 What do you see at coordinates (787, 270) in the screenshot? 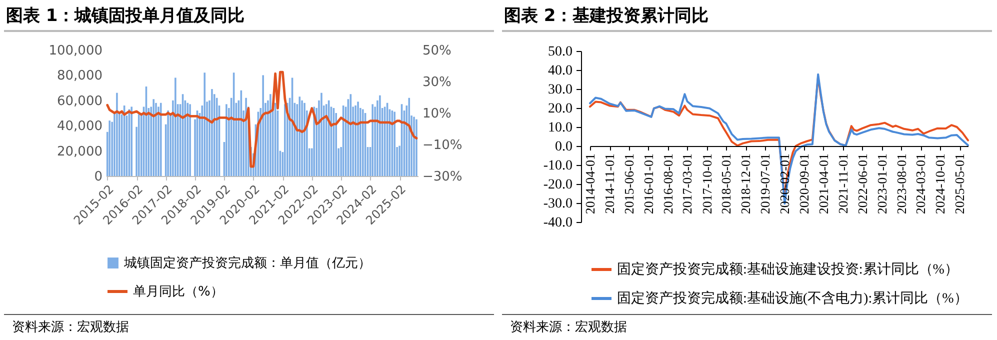
I see `legend-label: 固定资产投资完成额:基础设施建设投资:累计同比（%）` at bounding box center [787, 270].